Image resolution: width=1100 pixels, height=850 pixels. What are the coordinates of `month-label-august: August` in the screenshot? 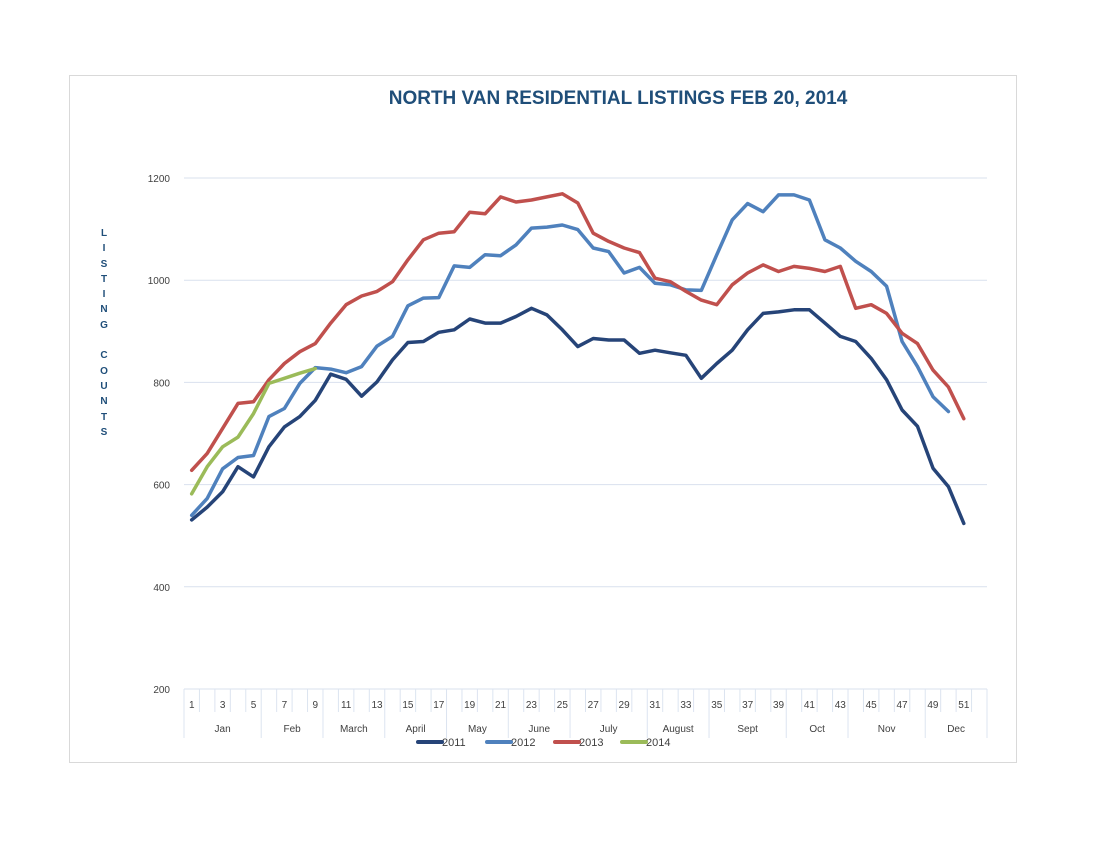 It's located at (678, 729).